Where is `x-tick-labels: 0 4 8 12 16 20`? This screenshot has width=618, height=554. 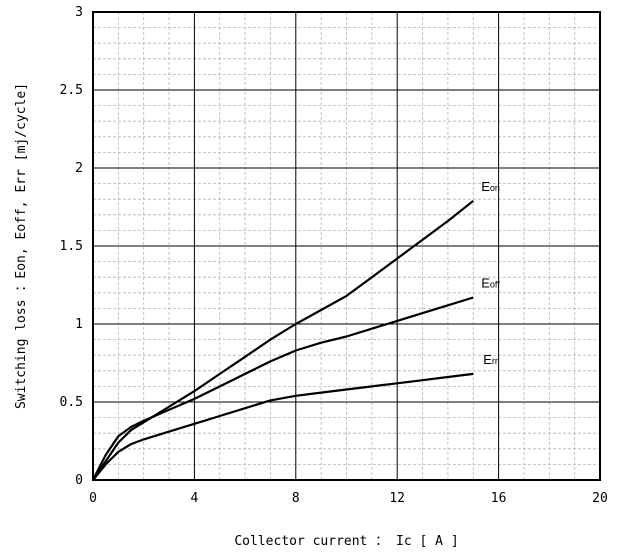 x-tick-labels: 0 4 8 12 16 20 is located at coordinates (348, 498).